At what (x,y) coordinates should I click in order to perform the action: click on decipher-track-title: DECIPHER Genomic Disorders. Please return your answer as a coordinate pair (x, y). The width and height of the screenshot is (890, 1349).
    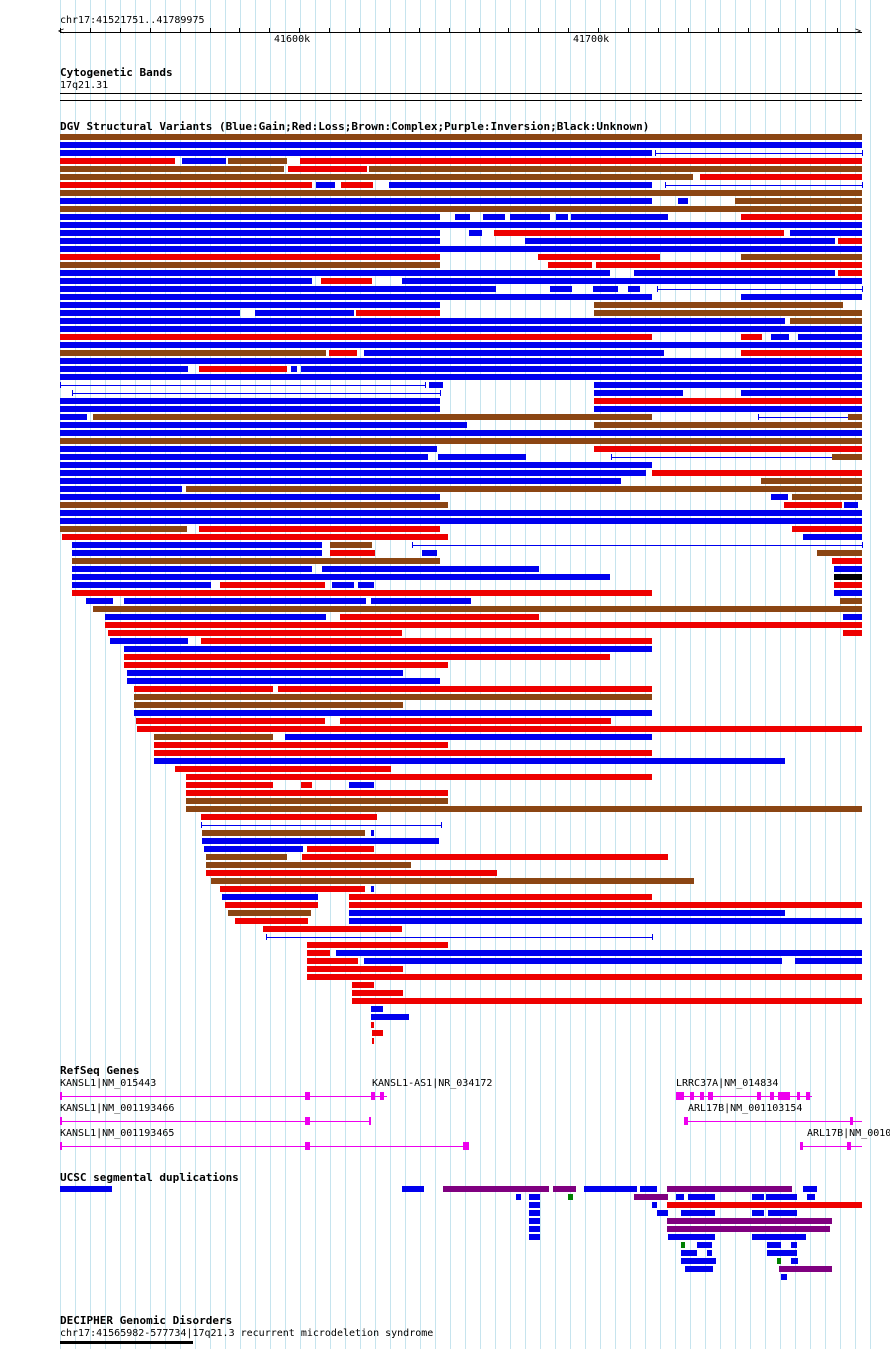
    Looking at the image, I should click on (146, 1320).